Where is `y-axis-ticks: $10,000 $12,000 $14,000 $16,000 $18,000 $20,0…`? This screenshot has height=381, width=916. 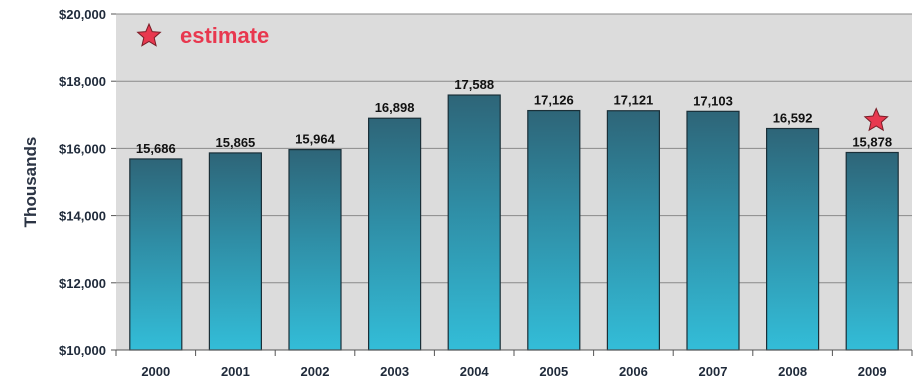 y-axis-ticks: $10,000 $12,000 $14,000 $16,000 $18,000 $20,0… is located at coordinates (87, 182).